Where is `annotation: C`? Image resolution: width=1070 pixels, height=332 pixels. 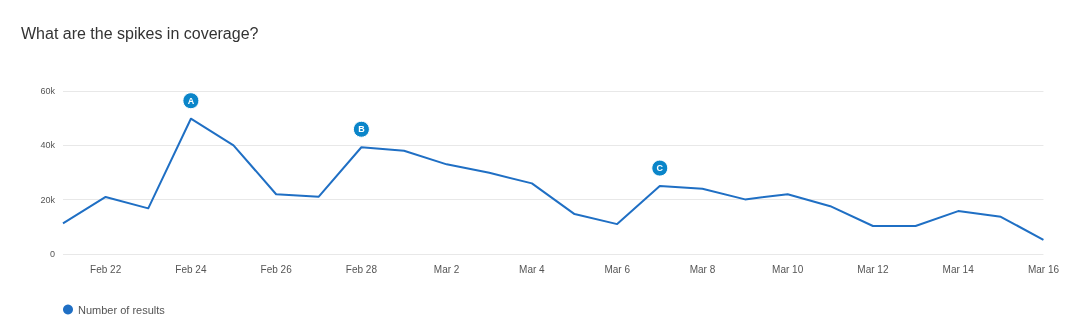
annotation: C is located at coordinates (660, 168).